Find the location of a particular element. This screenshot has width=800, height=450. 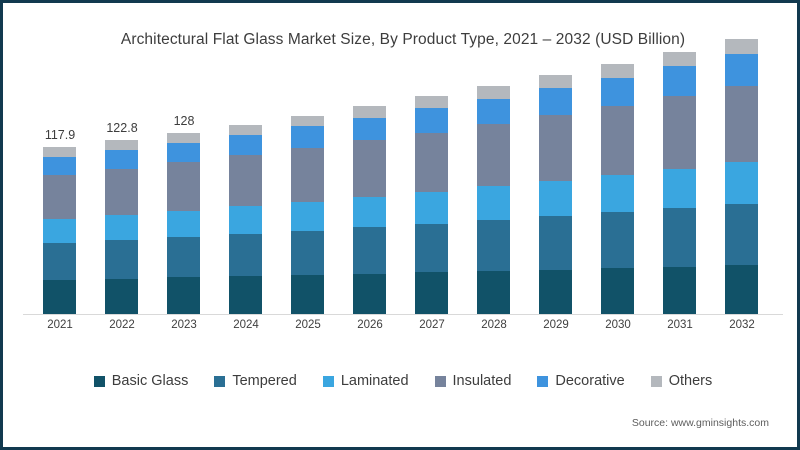

x-axis-tick-2030: 2030 is located at coordinates (618, 325).